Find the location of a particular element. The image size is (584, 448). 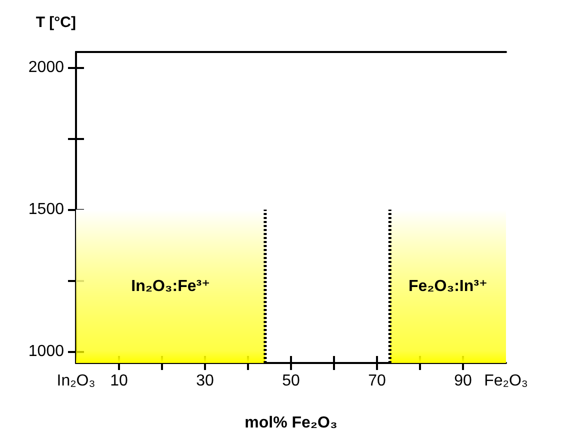

x-tick-label: Fe₂O₃ is located at coordinates (506, 381).